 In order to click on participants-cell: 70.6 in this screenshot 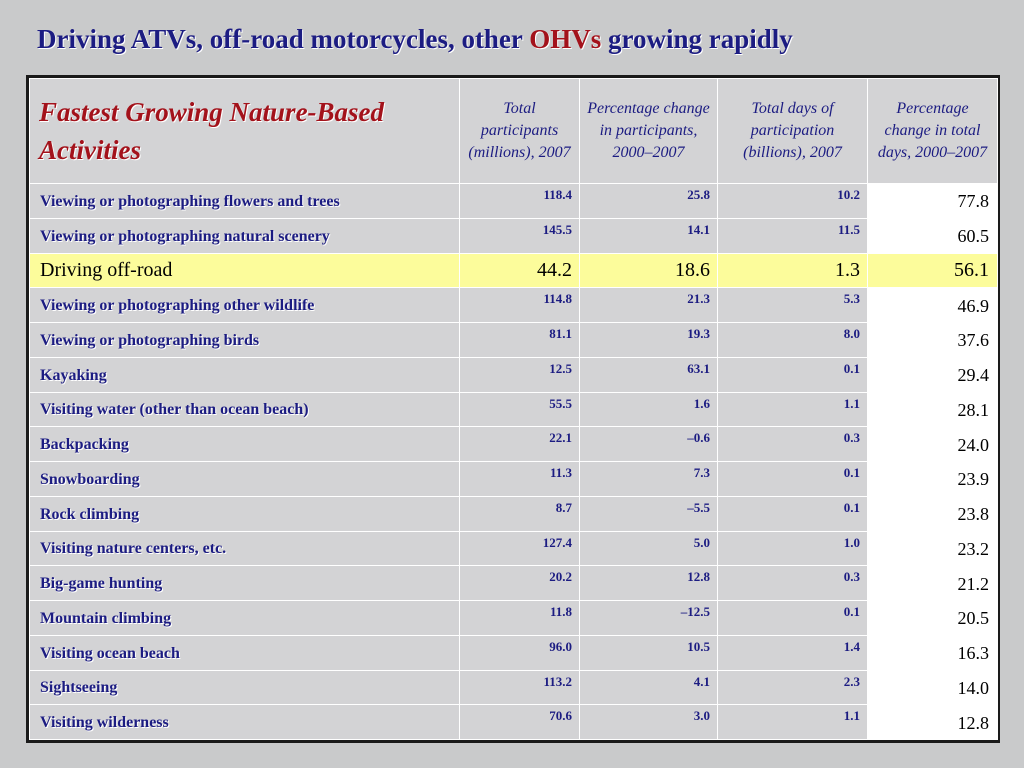, I will do `click(519, 722)`.